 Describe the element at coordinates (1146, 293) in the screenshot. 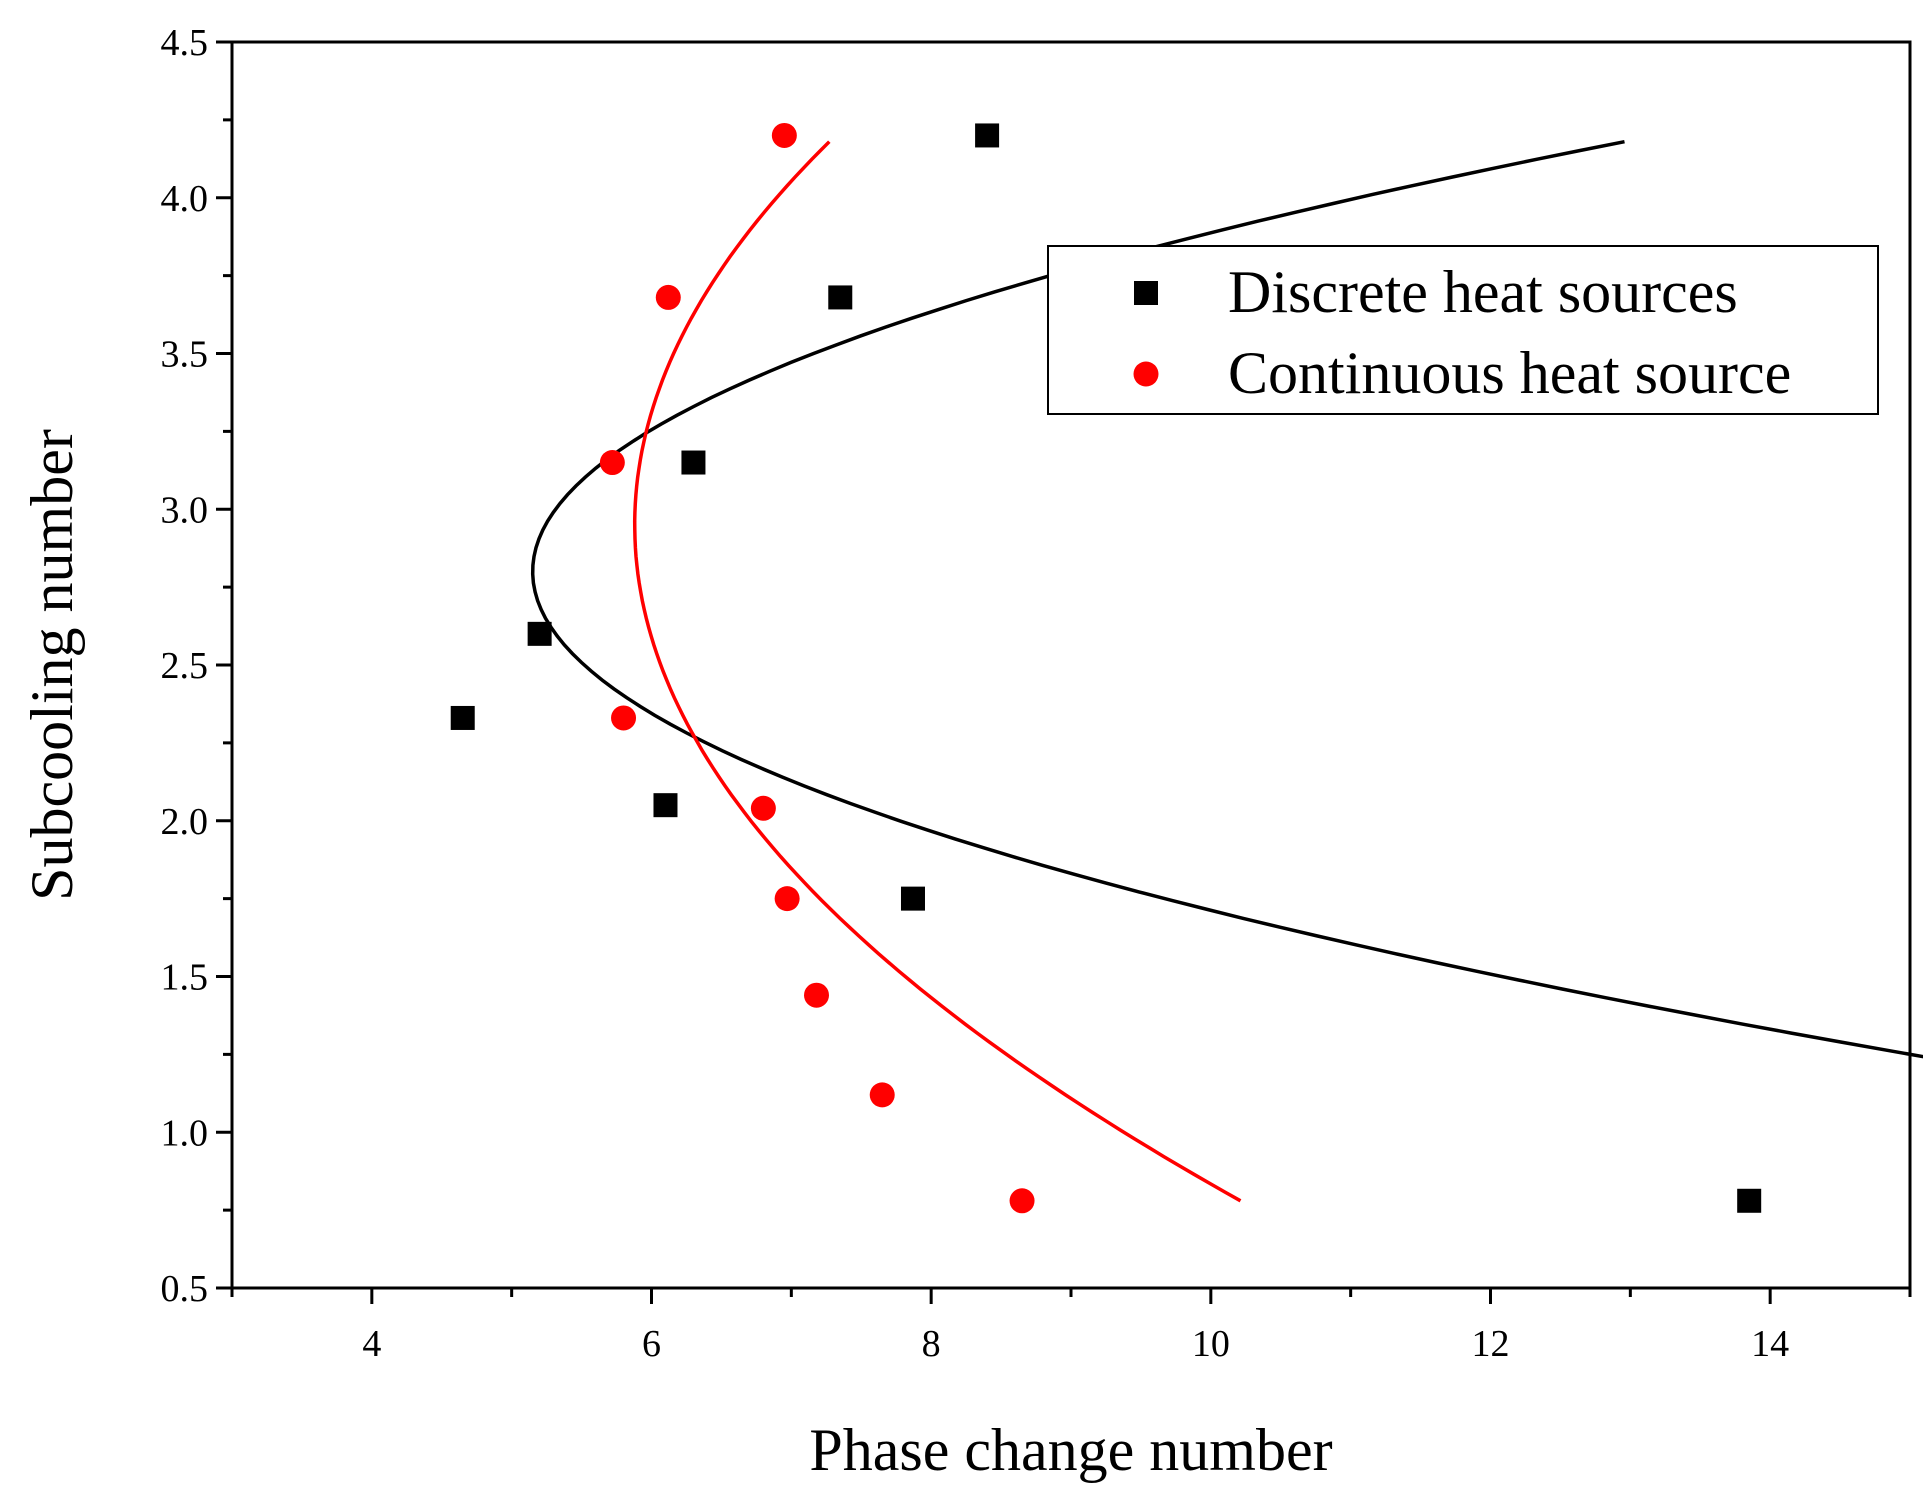

I see `legend-marker-discrete` at that location.